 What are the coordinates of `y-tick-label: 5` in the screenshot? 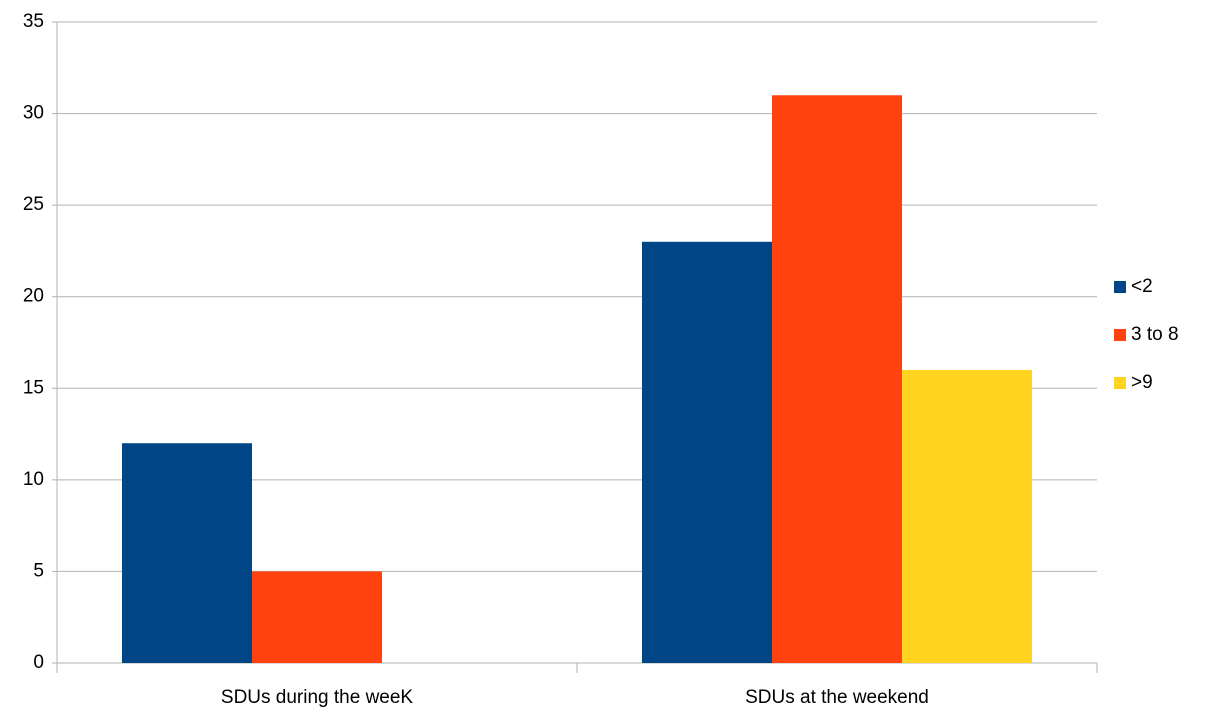 It's located at (38, 570).